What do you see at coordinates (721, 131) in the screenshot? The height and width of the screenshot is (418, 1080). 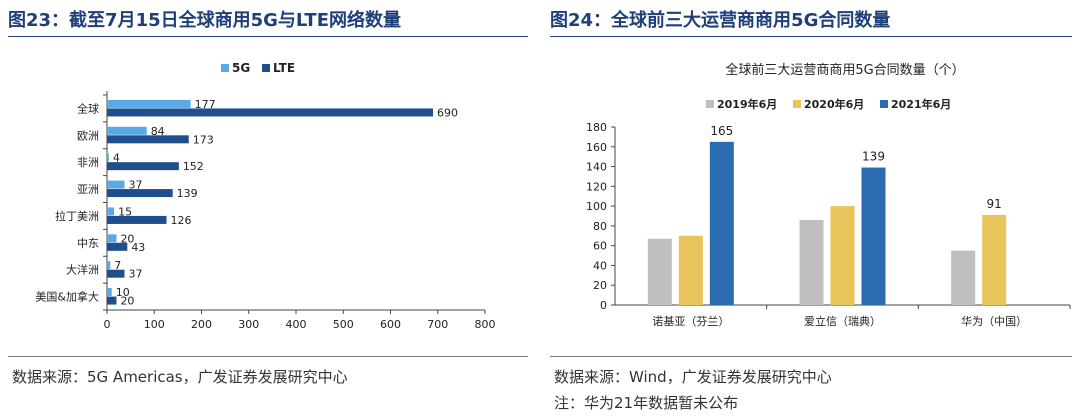 I see `data-label: 165` at bounding box center [721, 131].